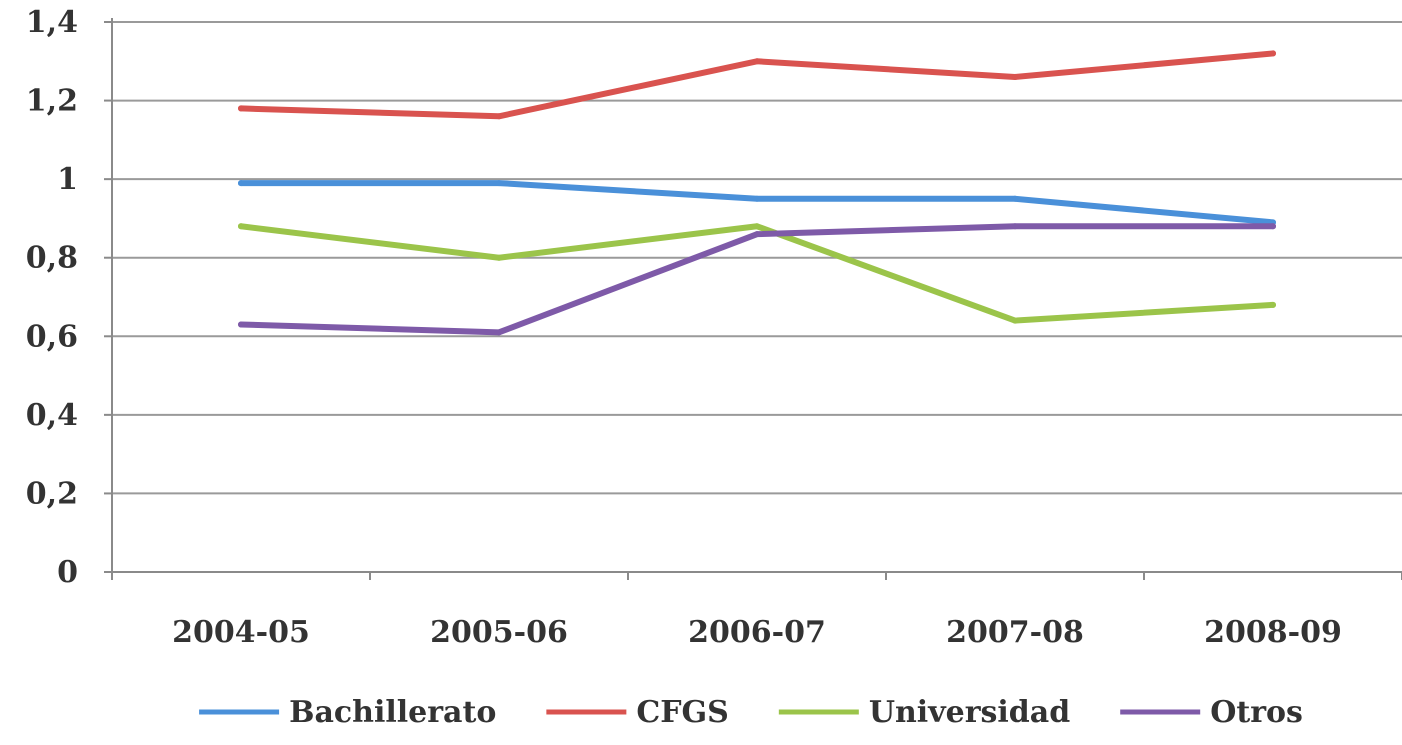 This screenshot has width=1402, height=745. Describe the element at coordinates (241, 632) in the screenshot. I see `x-tick-label: 2004-05` at that location.